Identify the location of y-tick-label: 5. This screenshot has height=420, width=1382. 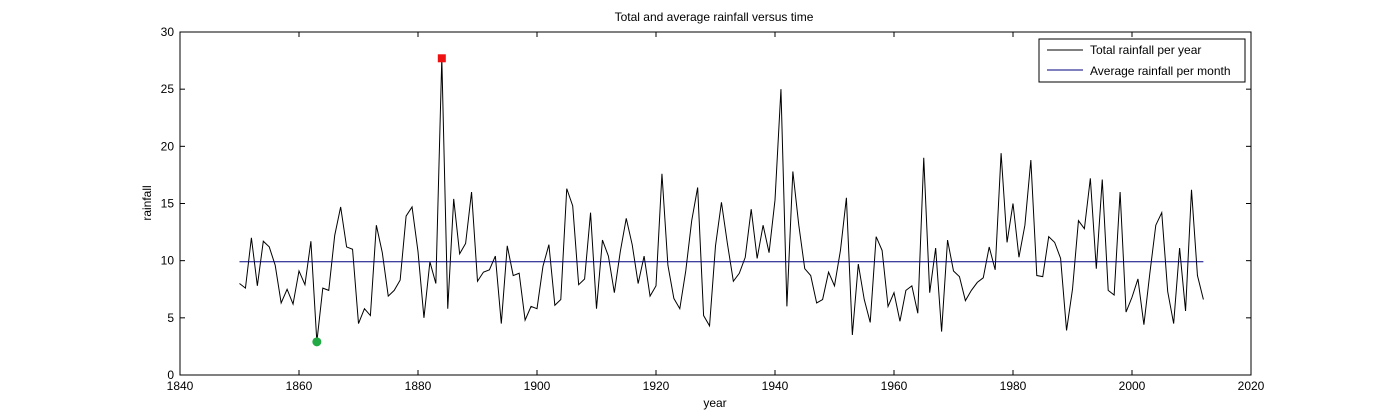
(170, 318).